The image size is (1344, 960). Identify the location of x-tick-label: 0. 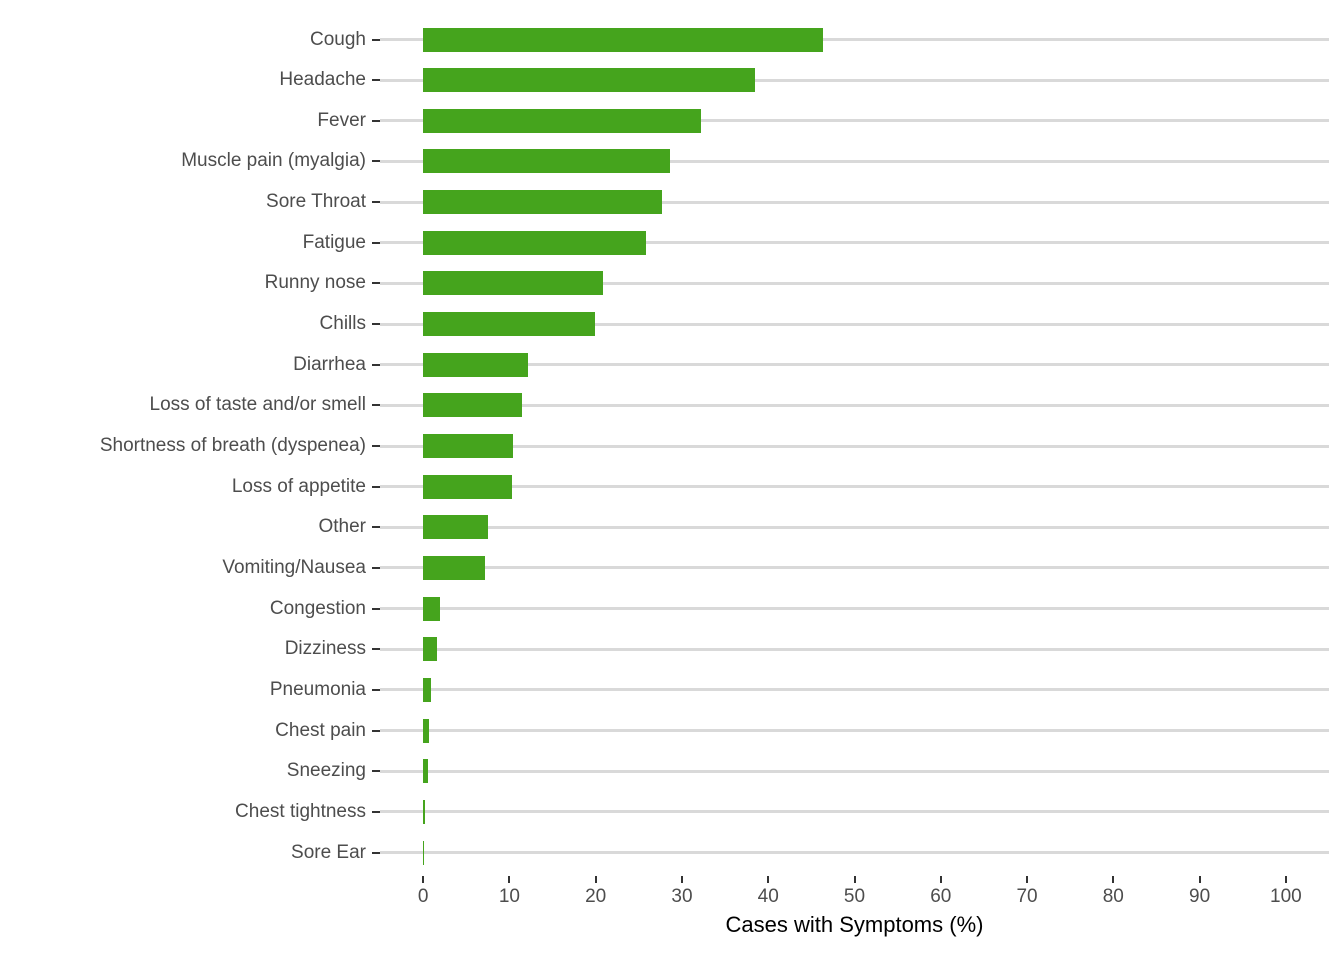
(423, 896).